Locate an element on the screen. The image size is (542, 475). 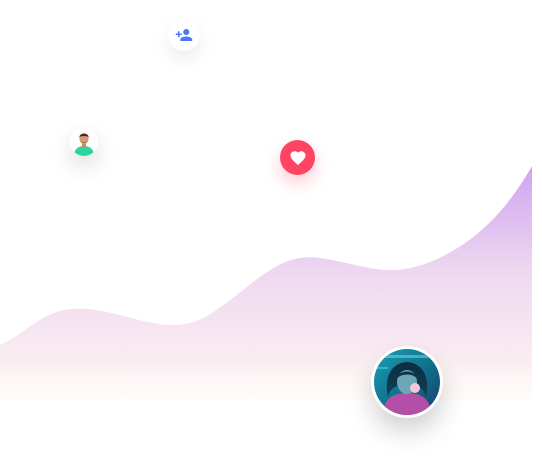
like-heart-button is located at coordinates (297, 157).